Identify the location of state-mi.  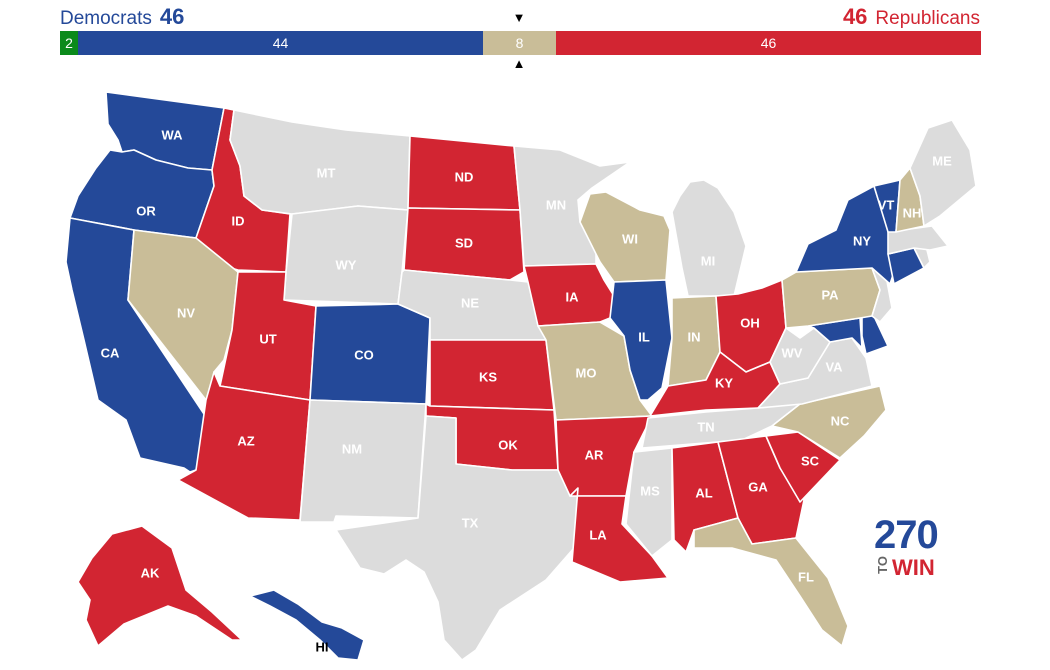
(709, 238).